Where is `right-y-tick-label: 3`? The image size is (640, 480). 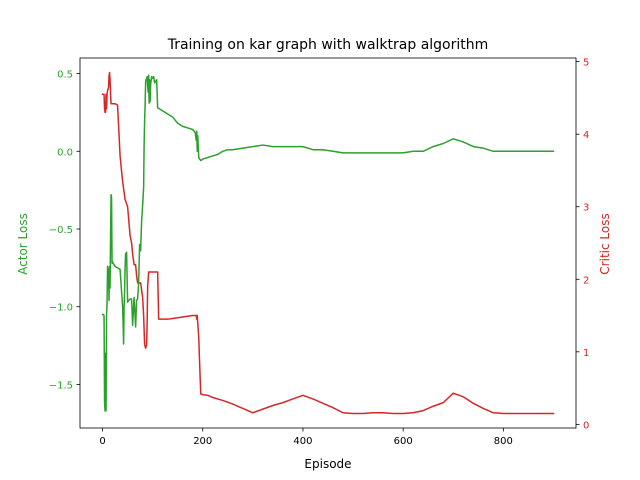 right-y-tick-label: 3 is located at coordinates (586, 208).